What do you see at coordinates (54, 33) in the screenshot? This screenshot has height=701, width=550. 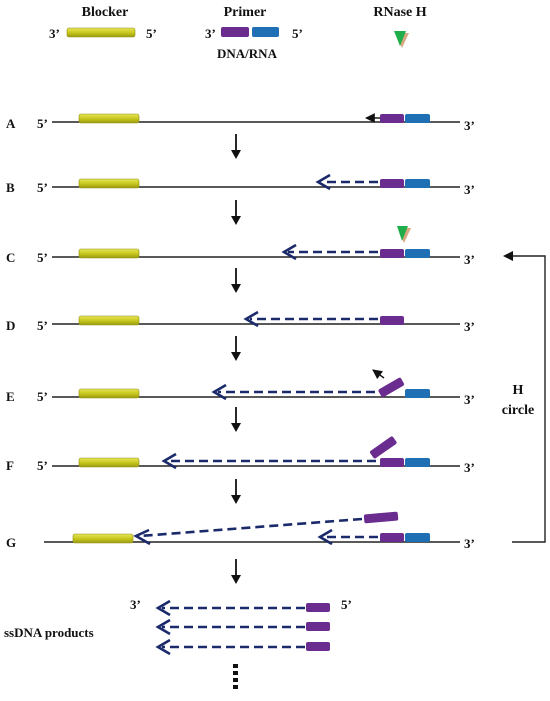 I see `blocker-3prime-label: 3’` at bounding box center [54, 33].